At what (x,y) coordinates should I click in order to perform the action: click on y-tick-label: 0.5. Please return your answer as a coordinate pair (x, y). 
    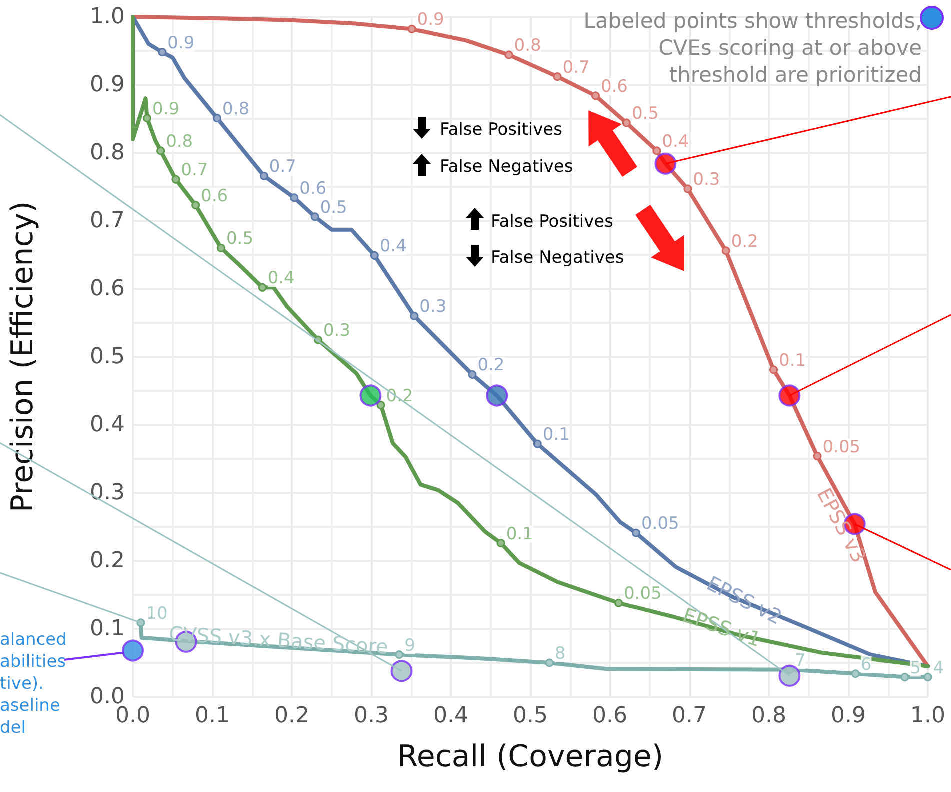
    Looking at the image, I should click on (107, 357).